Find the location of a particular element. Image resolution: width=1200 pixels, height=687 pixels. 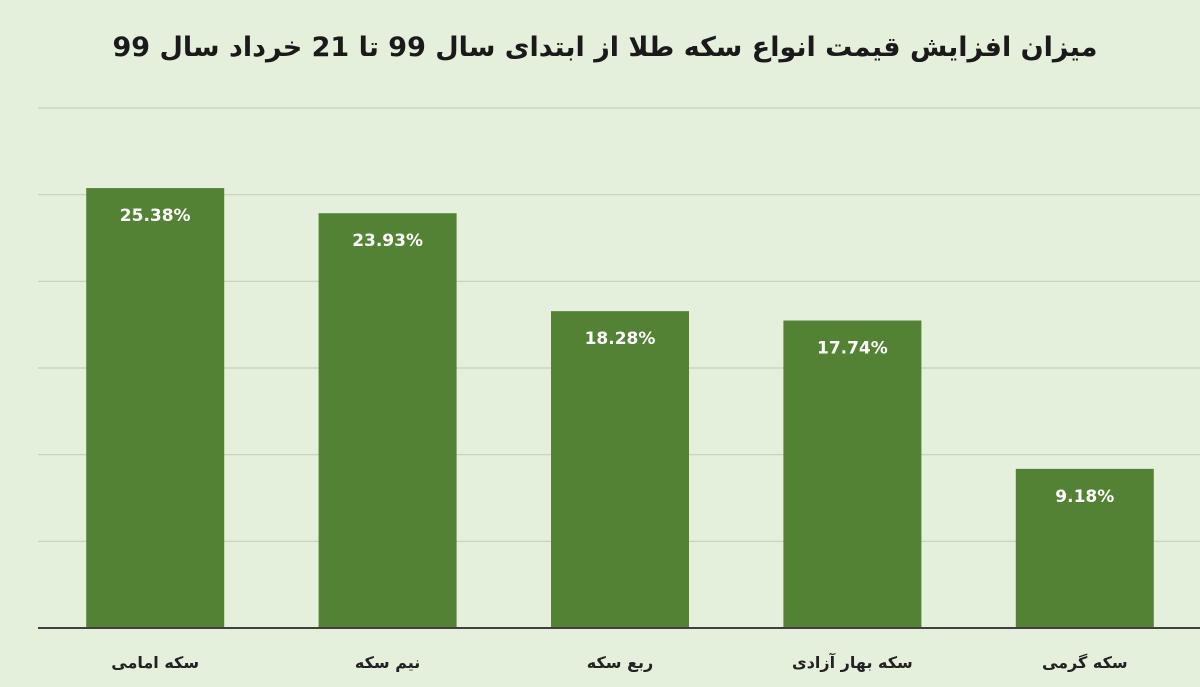

x-tick-label: نیم سکه is located at coordinates (387, 662).